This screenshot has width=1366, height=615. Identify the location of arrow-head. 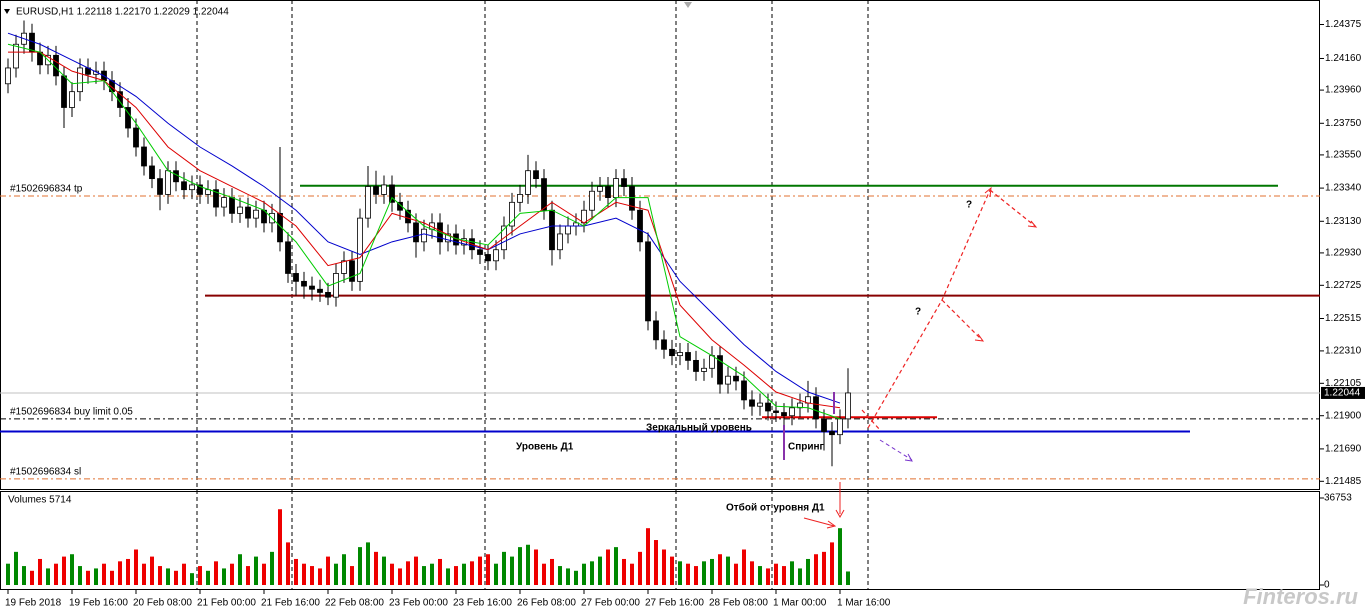
(831, 524).